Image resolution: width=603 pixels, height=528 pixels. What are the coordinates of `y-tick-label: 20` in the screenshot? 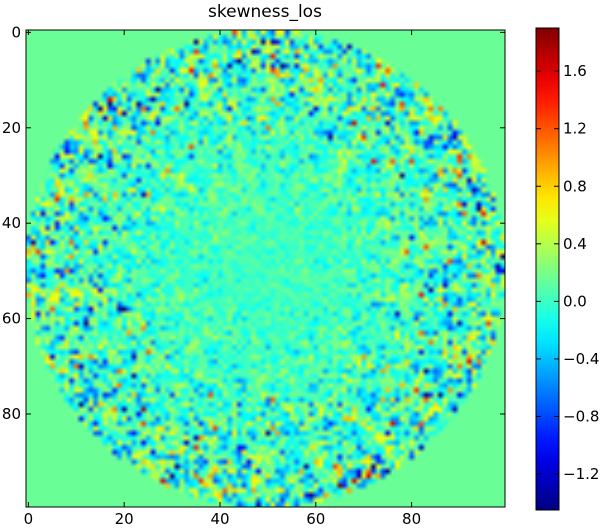 It's located at (11, 128).